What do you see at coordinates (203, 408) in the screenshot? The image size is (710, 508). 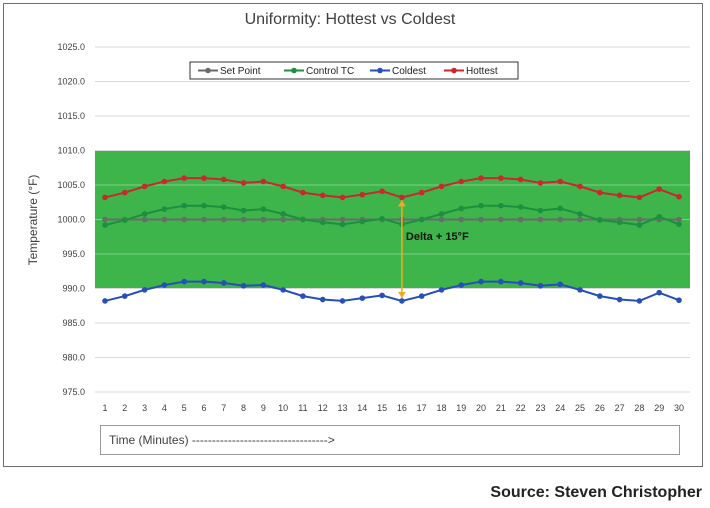 I see `x-tick-label: 6` at bounding box center [203, 408].